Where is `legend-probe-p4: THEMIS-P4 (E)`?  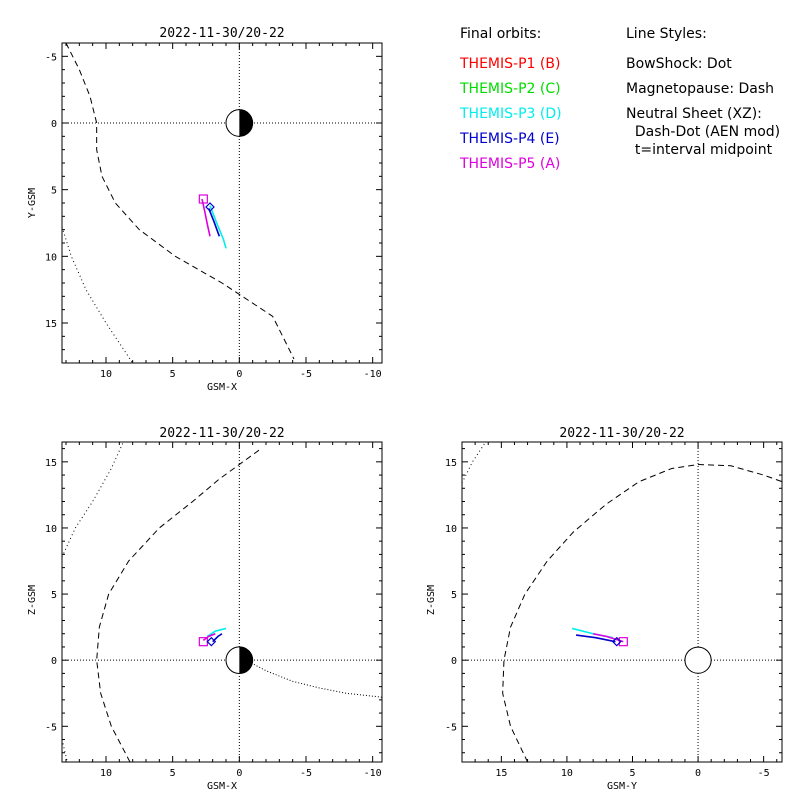 legend-probe-p4: THEMIS-P4 (E) is located at coordinates (510, 139).